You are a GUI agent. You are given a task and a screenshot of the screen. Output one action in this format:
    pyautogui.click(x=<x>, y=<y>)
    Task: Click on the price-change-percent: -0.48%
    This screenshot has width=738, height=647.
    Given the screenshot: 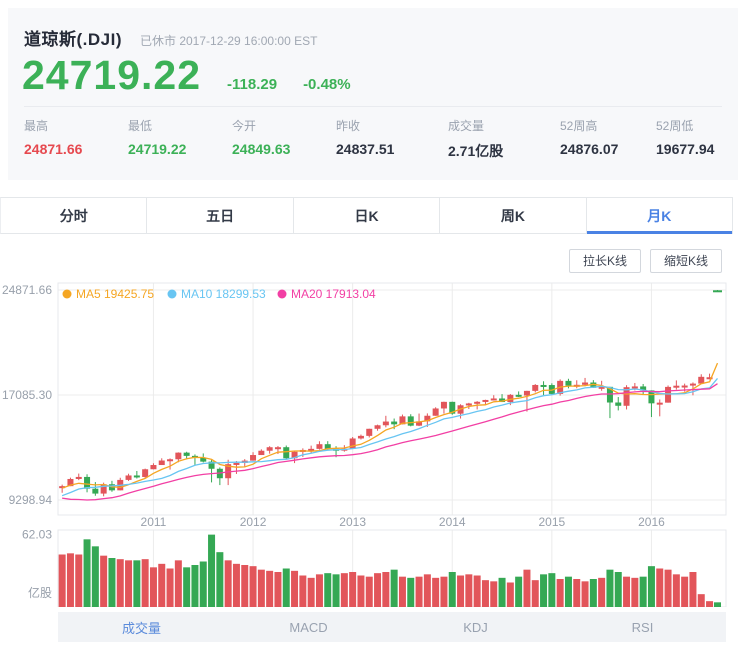 What is the action you would take?
    pyautogui.click(x=327, y=84)
    